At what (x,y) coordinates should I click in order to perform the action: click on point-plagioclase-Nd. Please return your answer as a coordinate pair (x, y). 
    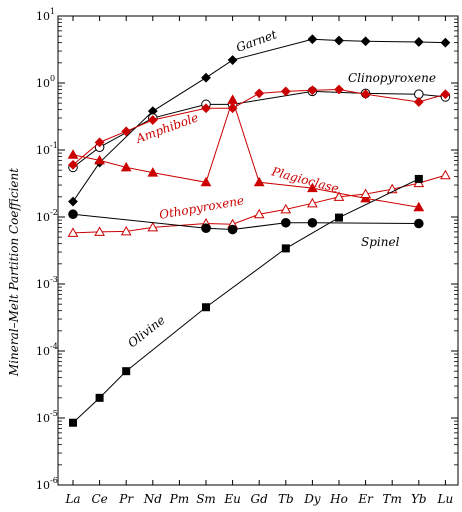
    Looking at the image, I should click on (153, 172).